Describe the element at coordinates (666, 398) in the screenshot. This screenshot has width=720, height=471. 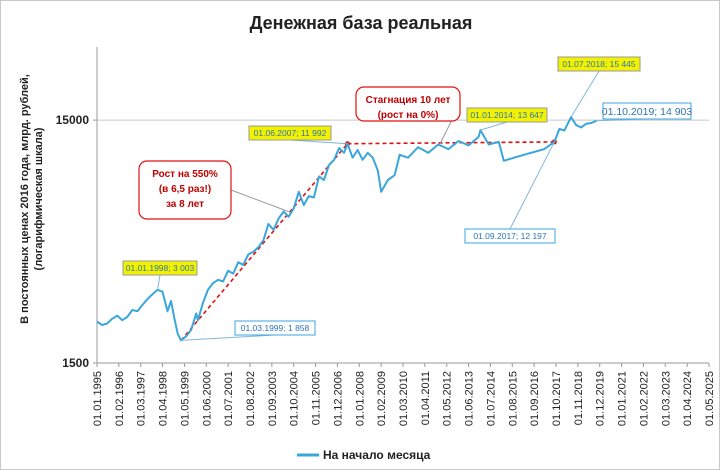
I see `x-tick-label: 01.03.2023` at that location.